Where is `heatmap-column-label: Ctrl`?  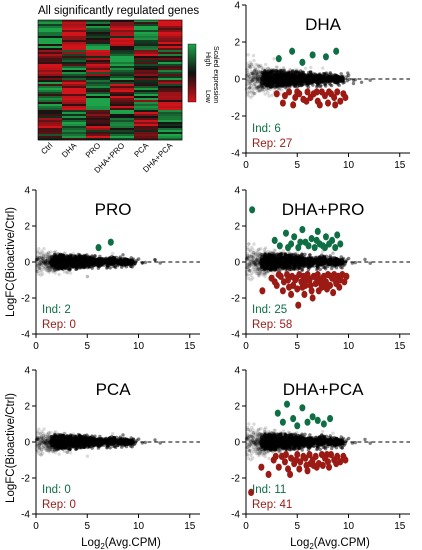 heatmap-column-label: Ctrl is located at coordinates (46, 148).